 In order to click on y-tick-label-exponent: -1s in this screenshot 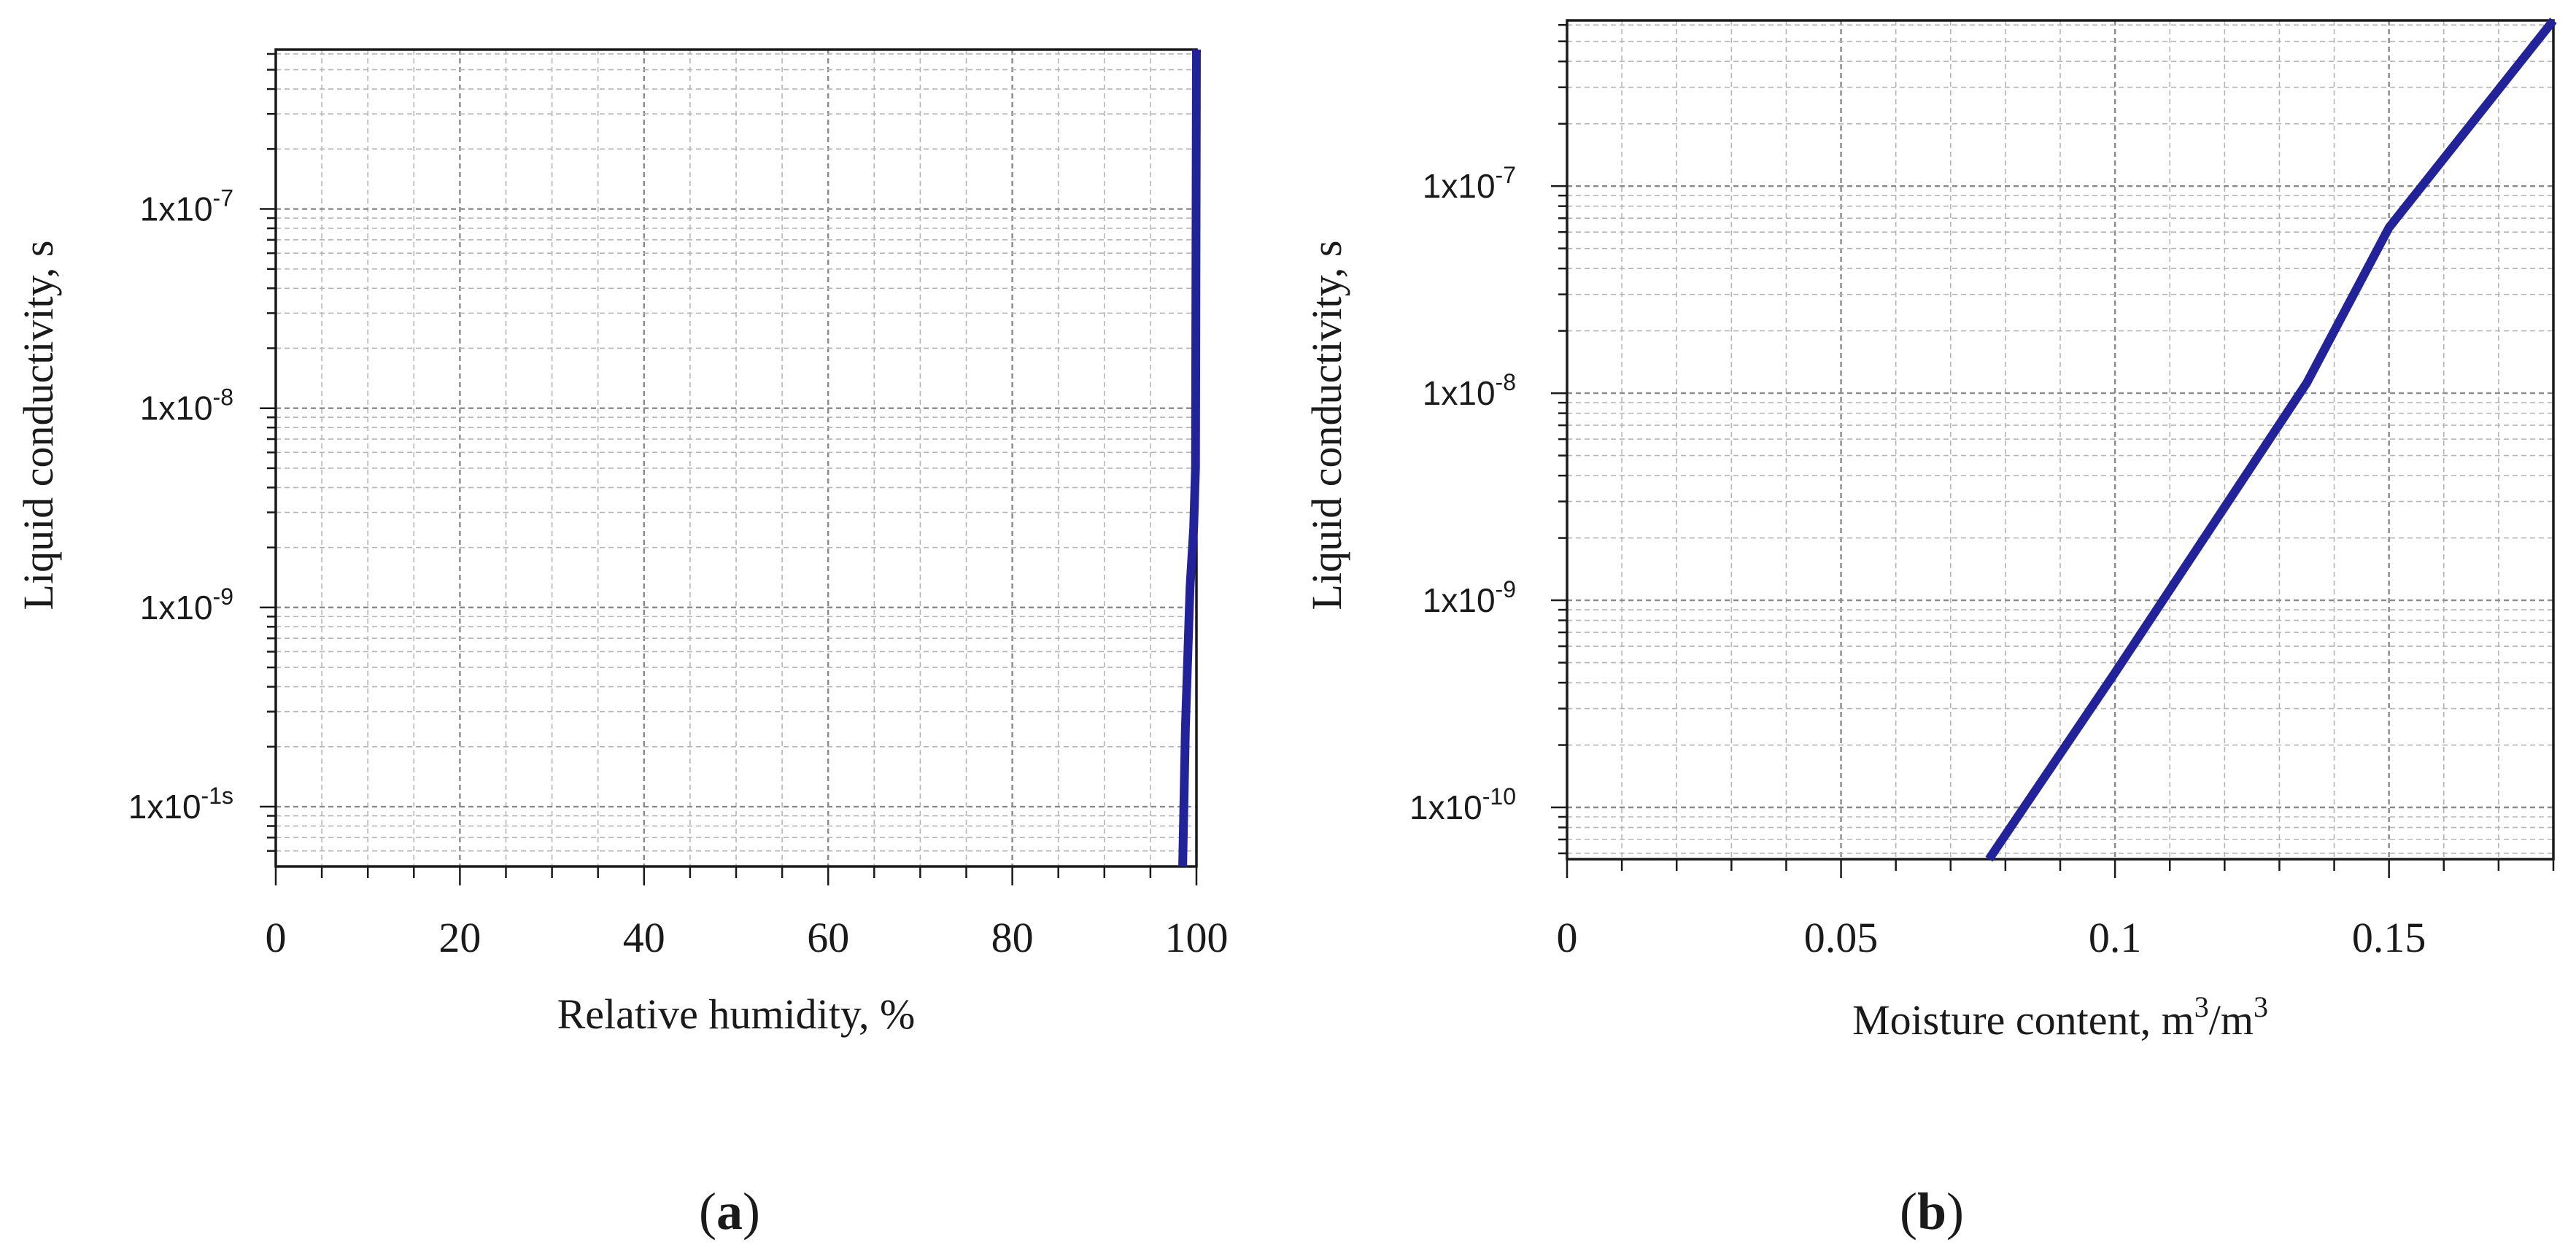, I will do `click(217, 796)`.